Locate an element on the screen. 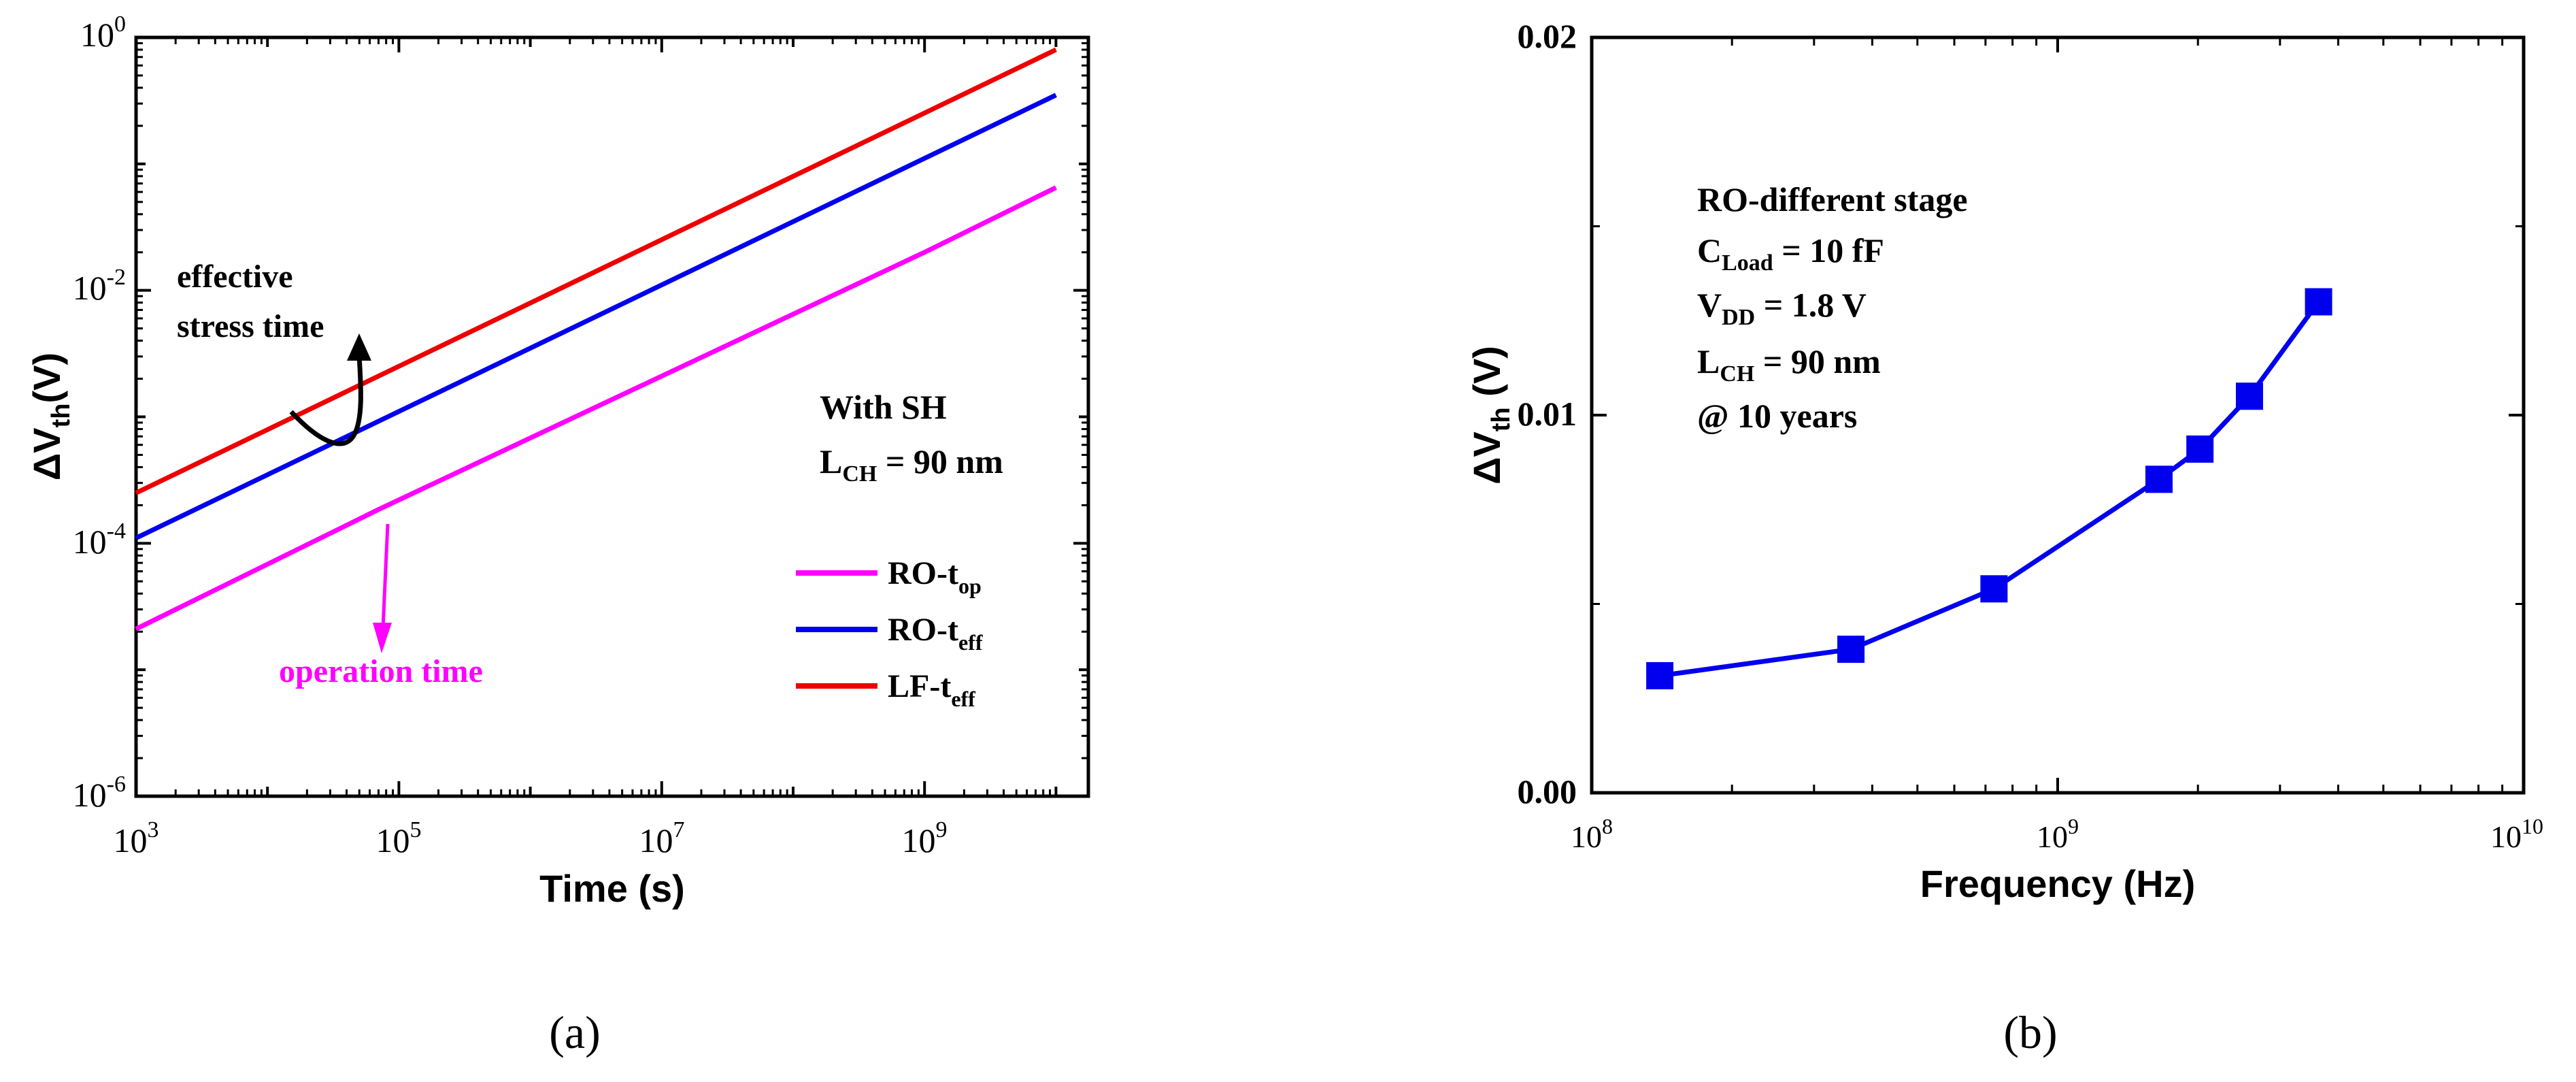 The image size is (2576, 1082). panel-a-legend: RO-top RO-teff LF-teff is located at coordinates (889, 633).